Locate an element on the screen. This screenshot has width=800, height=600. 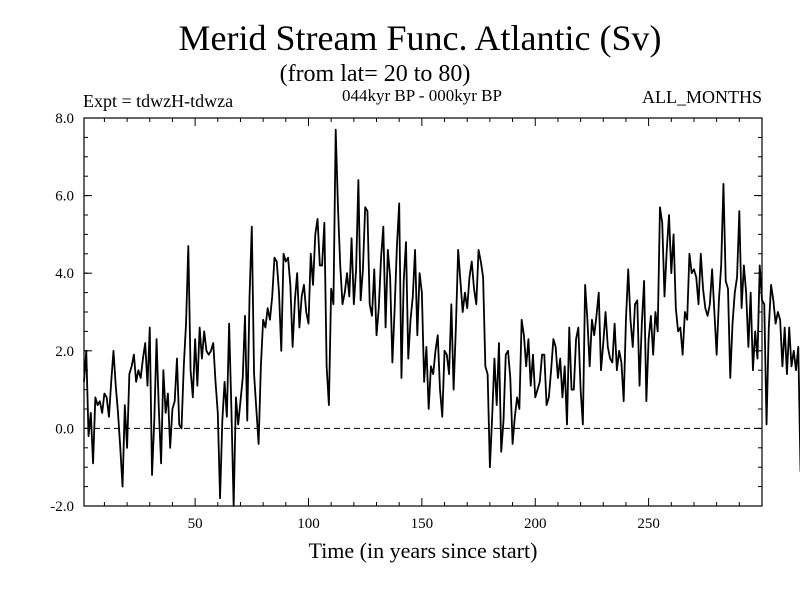
x-tick-label: 200 is located at coordinates (535, 524).